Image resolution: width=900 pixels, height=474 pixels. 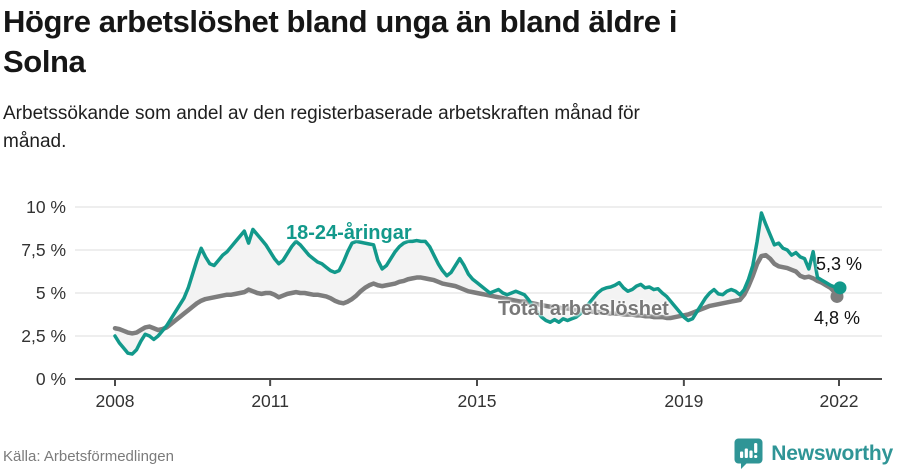 What do you see at coordinates (748, 453) in the screenshot?
I see `newsworthy-icon` at bounding box center [748, 453].